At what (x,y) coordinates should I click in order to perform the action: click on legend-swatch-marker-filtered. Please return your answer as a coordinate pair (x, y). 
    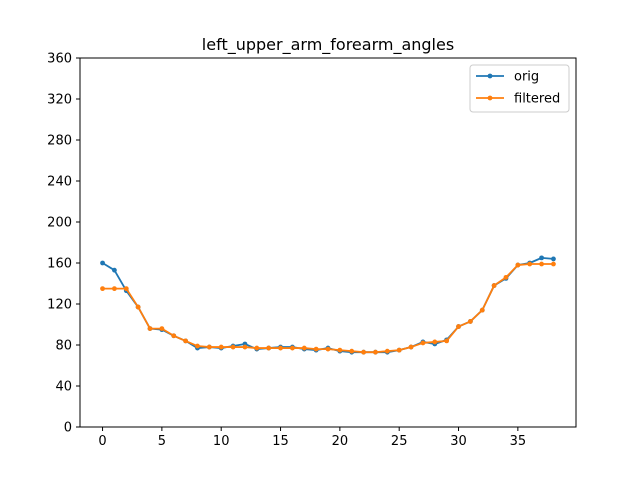
    Looking at the image, I should click on (490, 98).